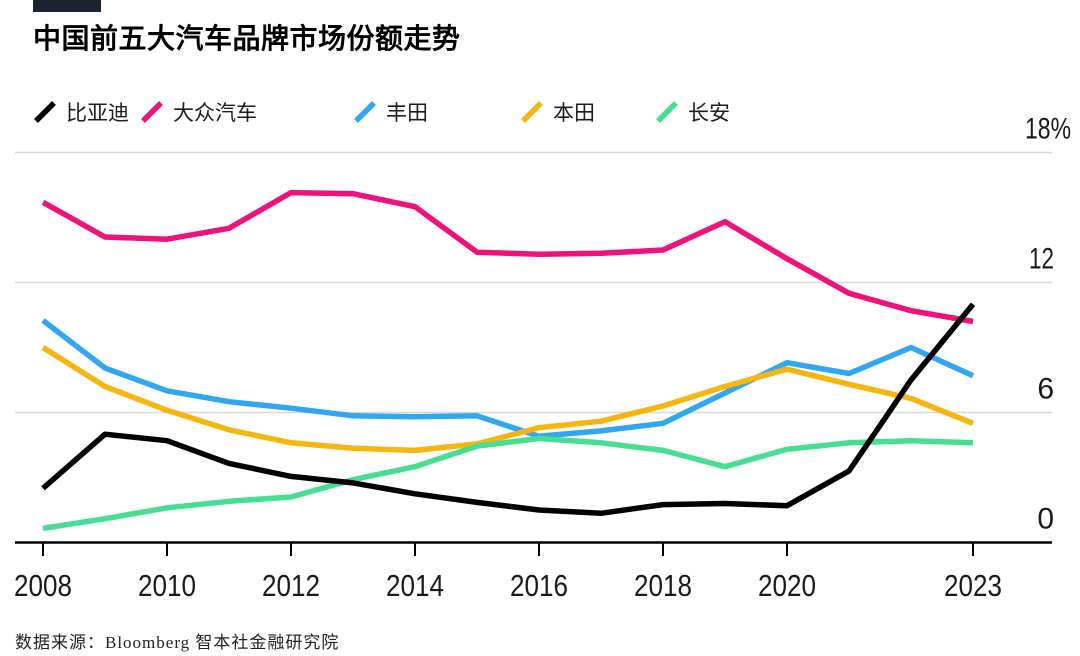  Describe the element at coordinates (97, 113) in the screenshot. I see `legend-item-label: 比亚迪` at that location.